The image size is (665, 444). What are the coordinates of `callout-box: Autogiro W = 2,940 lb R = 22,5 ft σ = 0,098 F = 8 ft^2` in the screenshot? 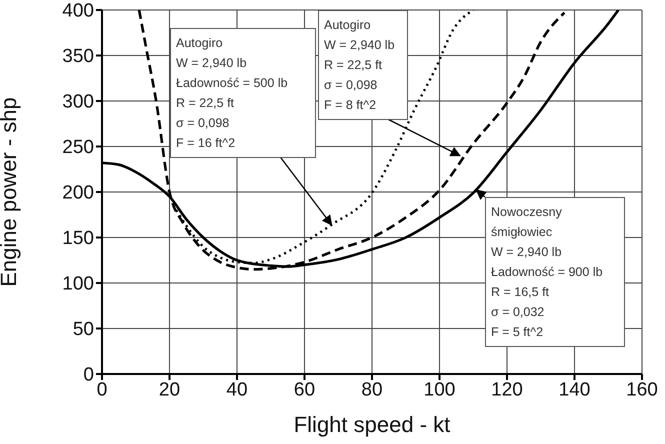 It's located at (363, 65).